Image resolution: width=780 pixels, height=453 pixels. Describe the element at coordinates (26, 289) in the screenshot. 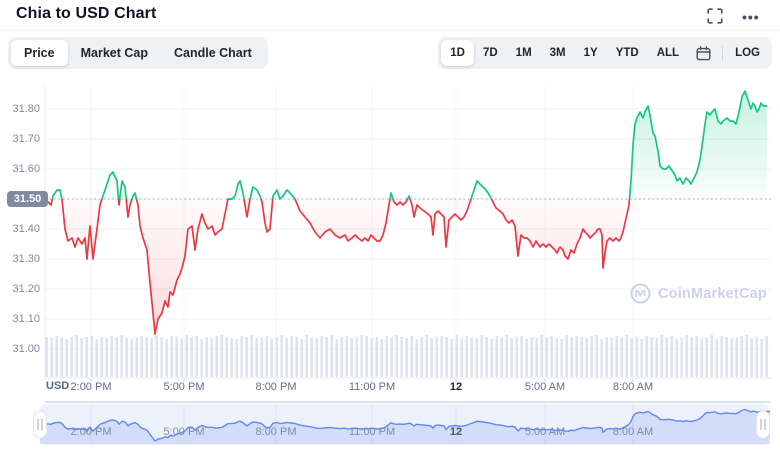

I see `y-axis-label: 31.20` at that location.